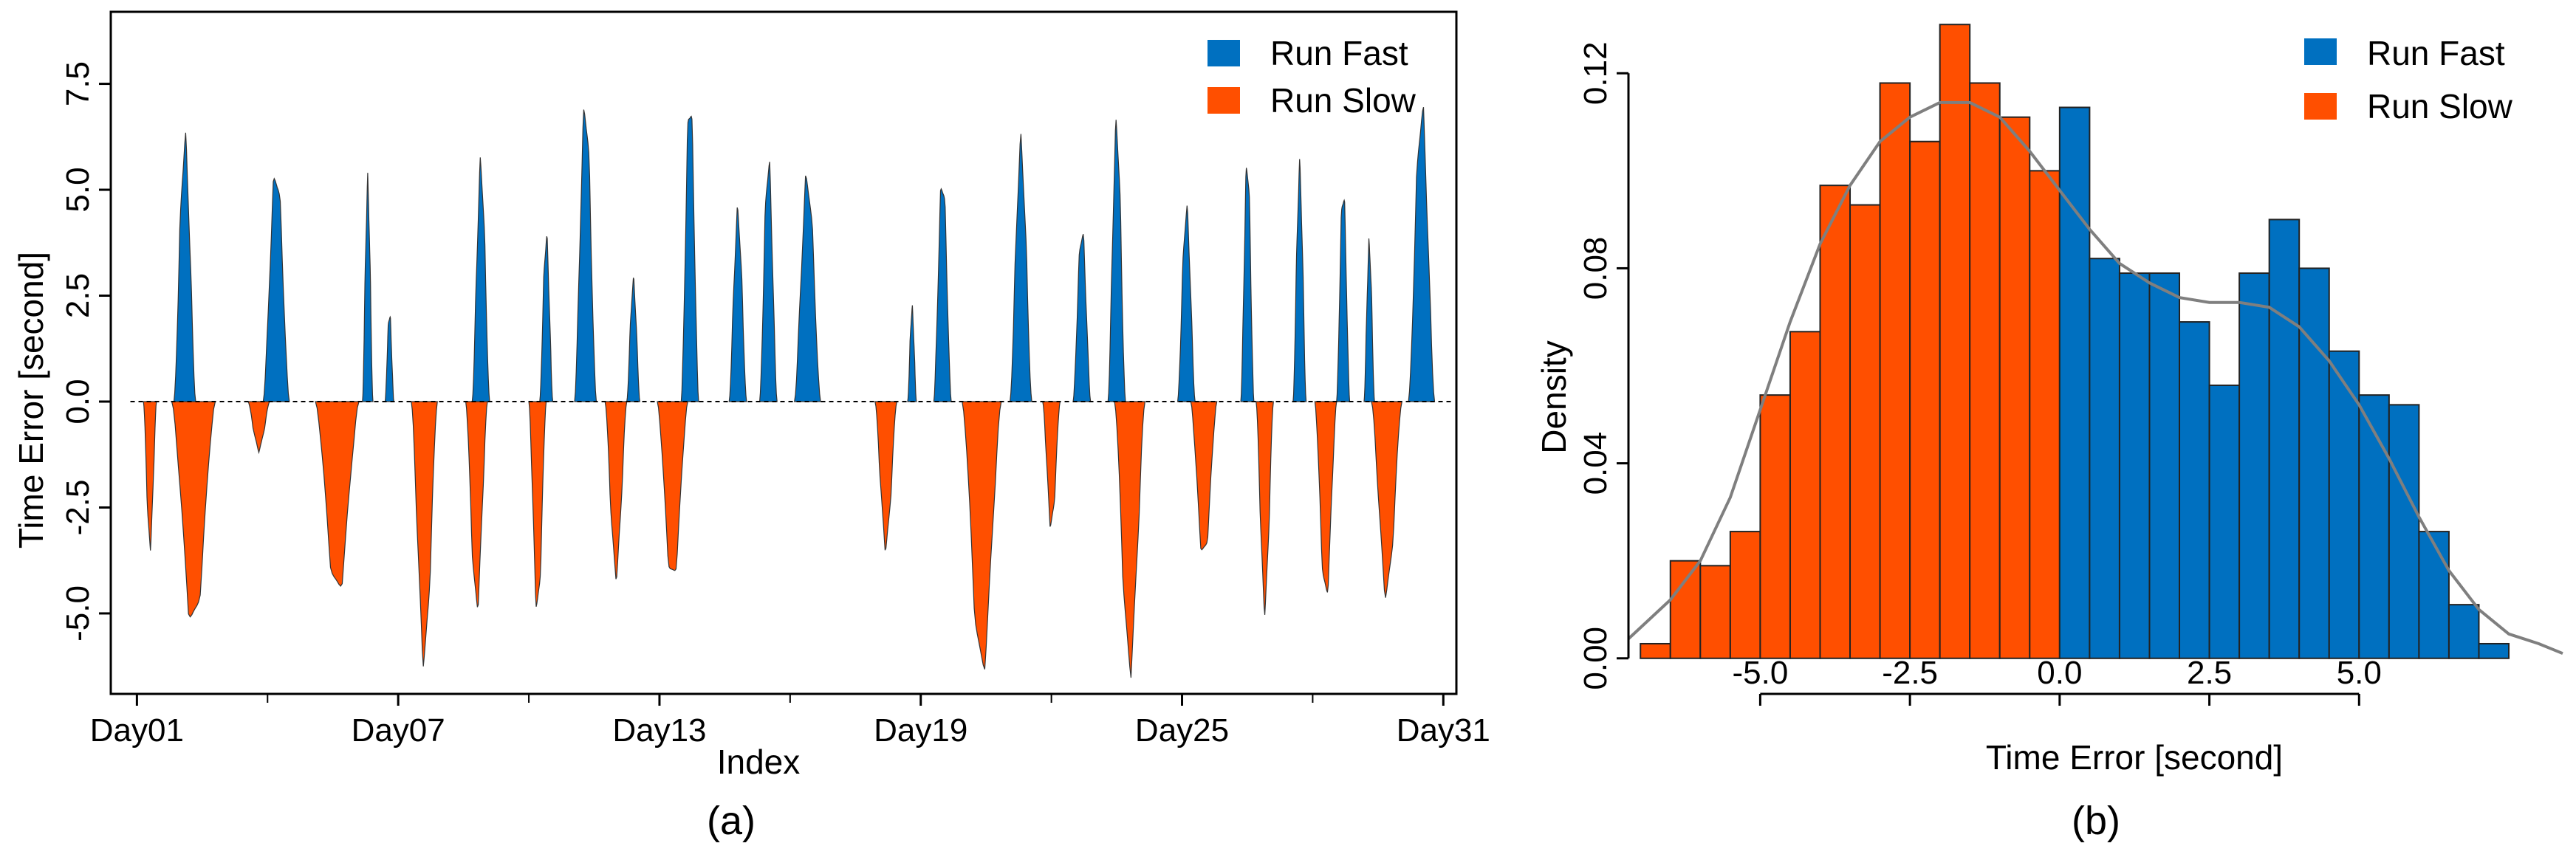 Image resolution: width=2576 pixels, height=860 pixels. What do you see at coordinates (31, 400) in the screenshot?
I see `y-axis-label: Time Error [second]` at bounding box center [31, 400].